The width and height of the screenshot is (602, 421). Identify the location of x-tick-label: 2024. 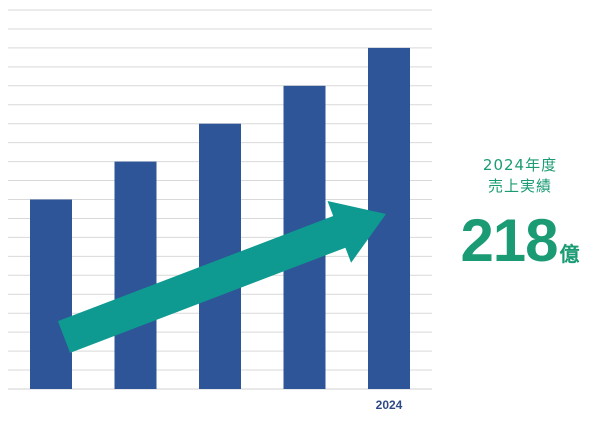
(389, 405).